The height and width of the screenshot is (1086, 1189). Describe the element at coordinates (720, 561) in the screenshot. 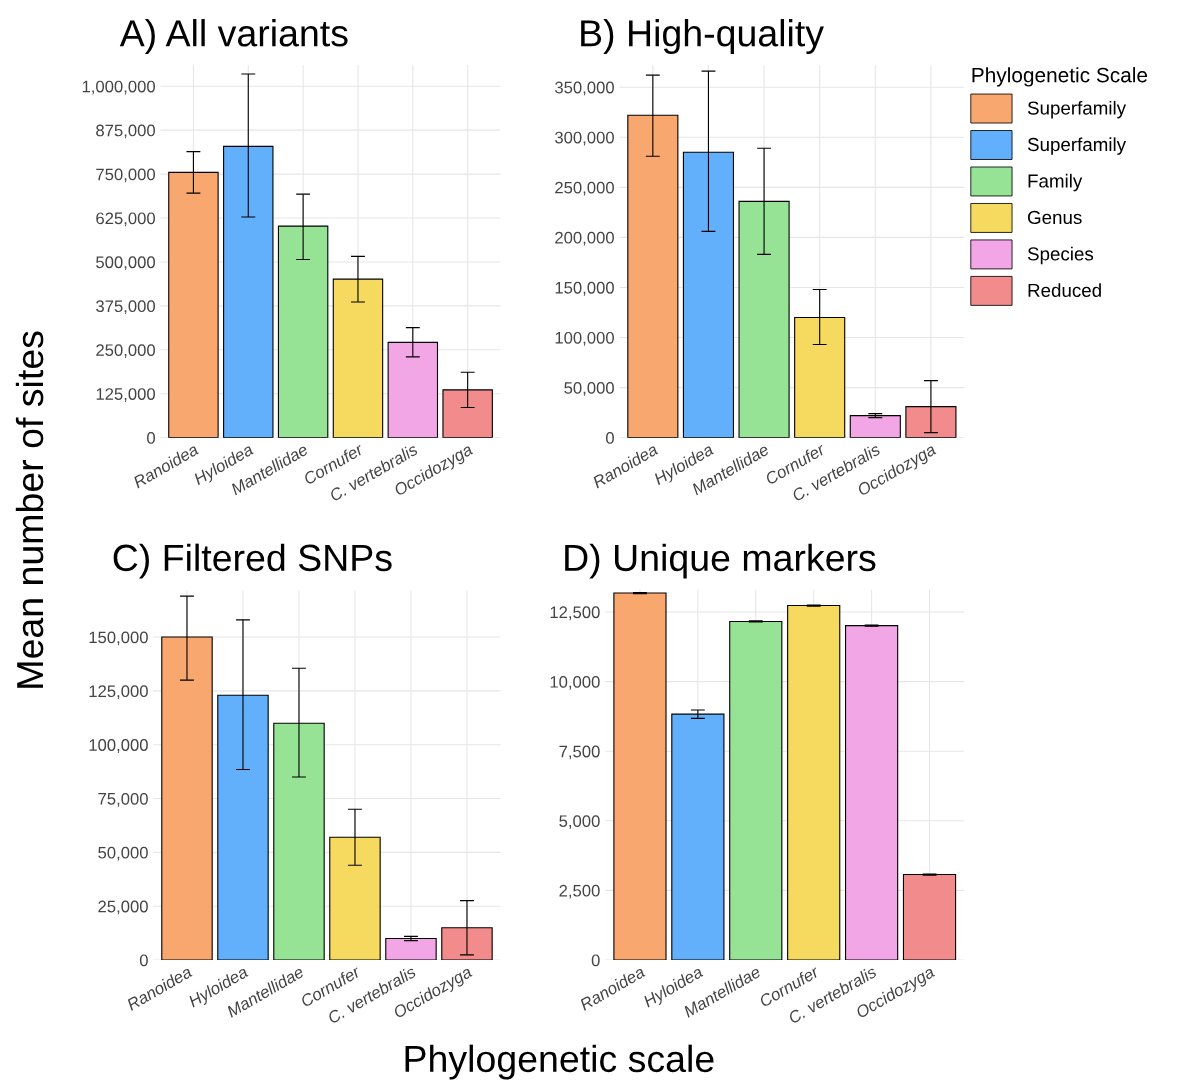

I see `chart-title: D) Unique markers` at that location.